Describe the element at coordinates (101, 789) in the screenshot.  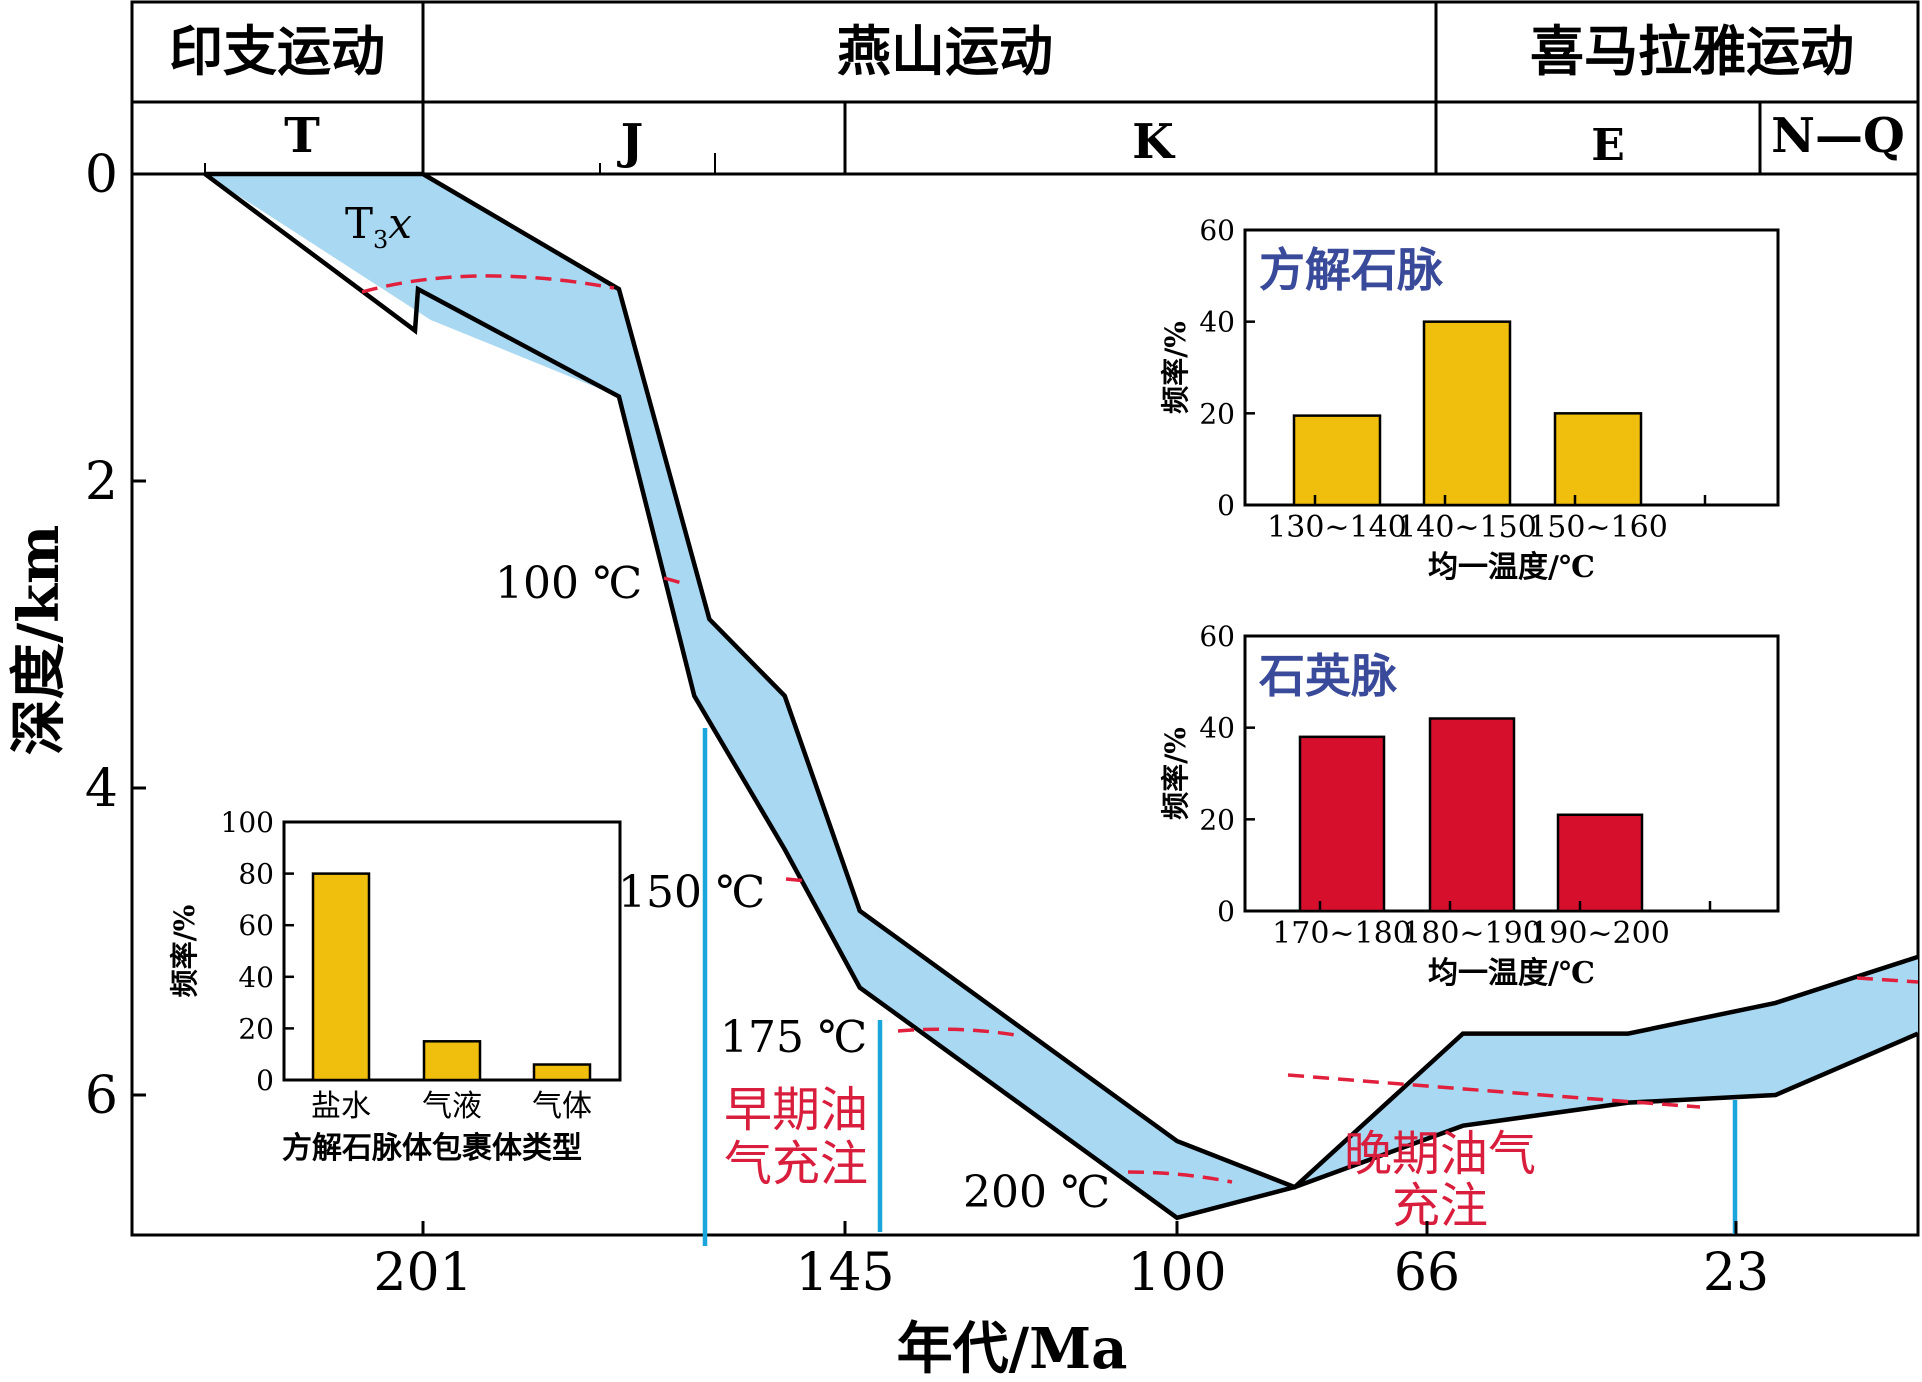
I see `y-tick-label: 4` at that location.